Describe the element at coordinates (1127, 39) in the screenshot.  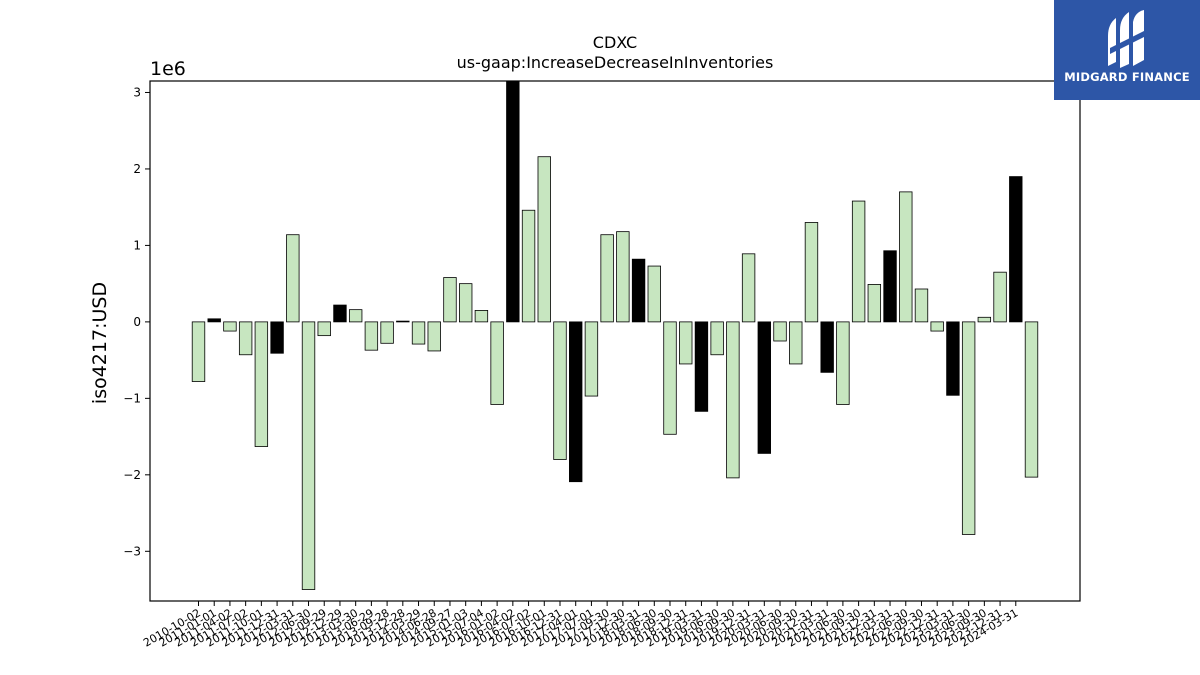
I see `midgard-m-logo-icon` at that location.